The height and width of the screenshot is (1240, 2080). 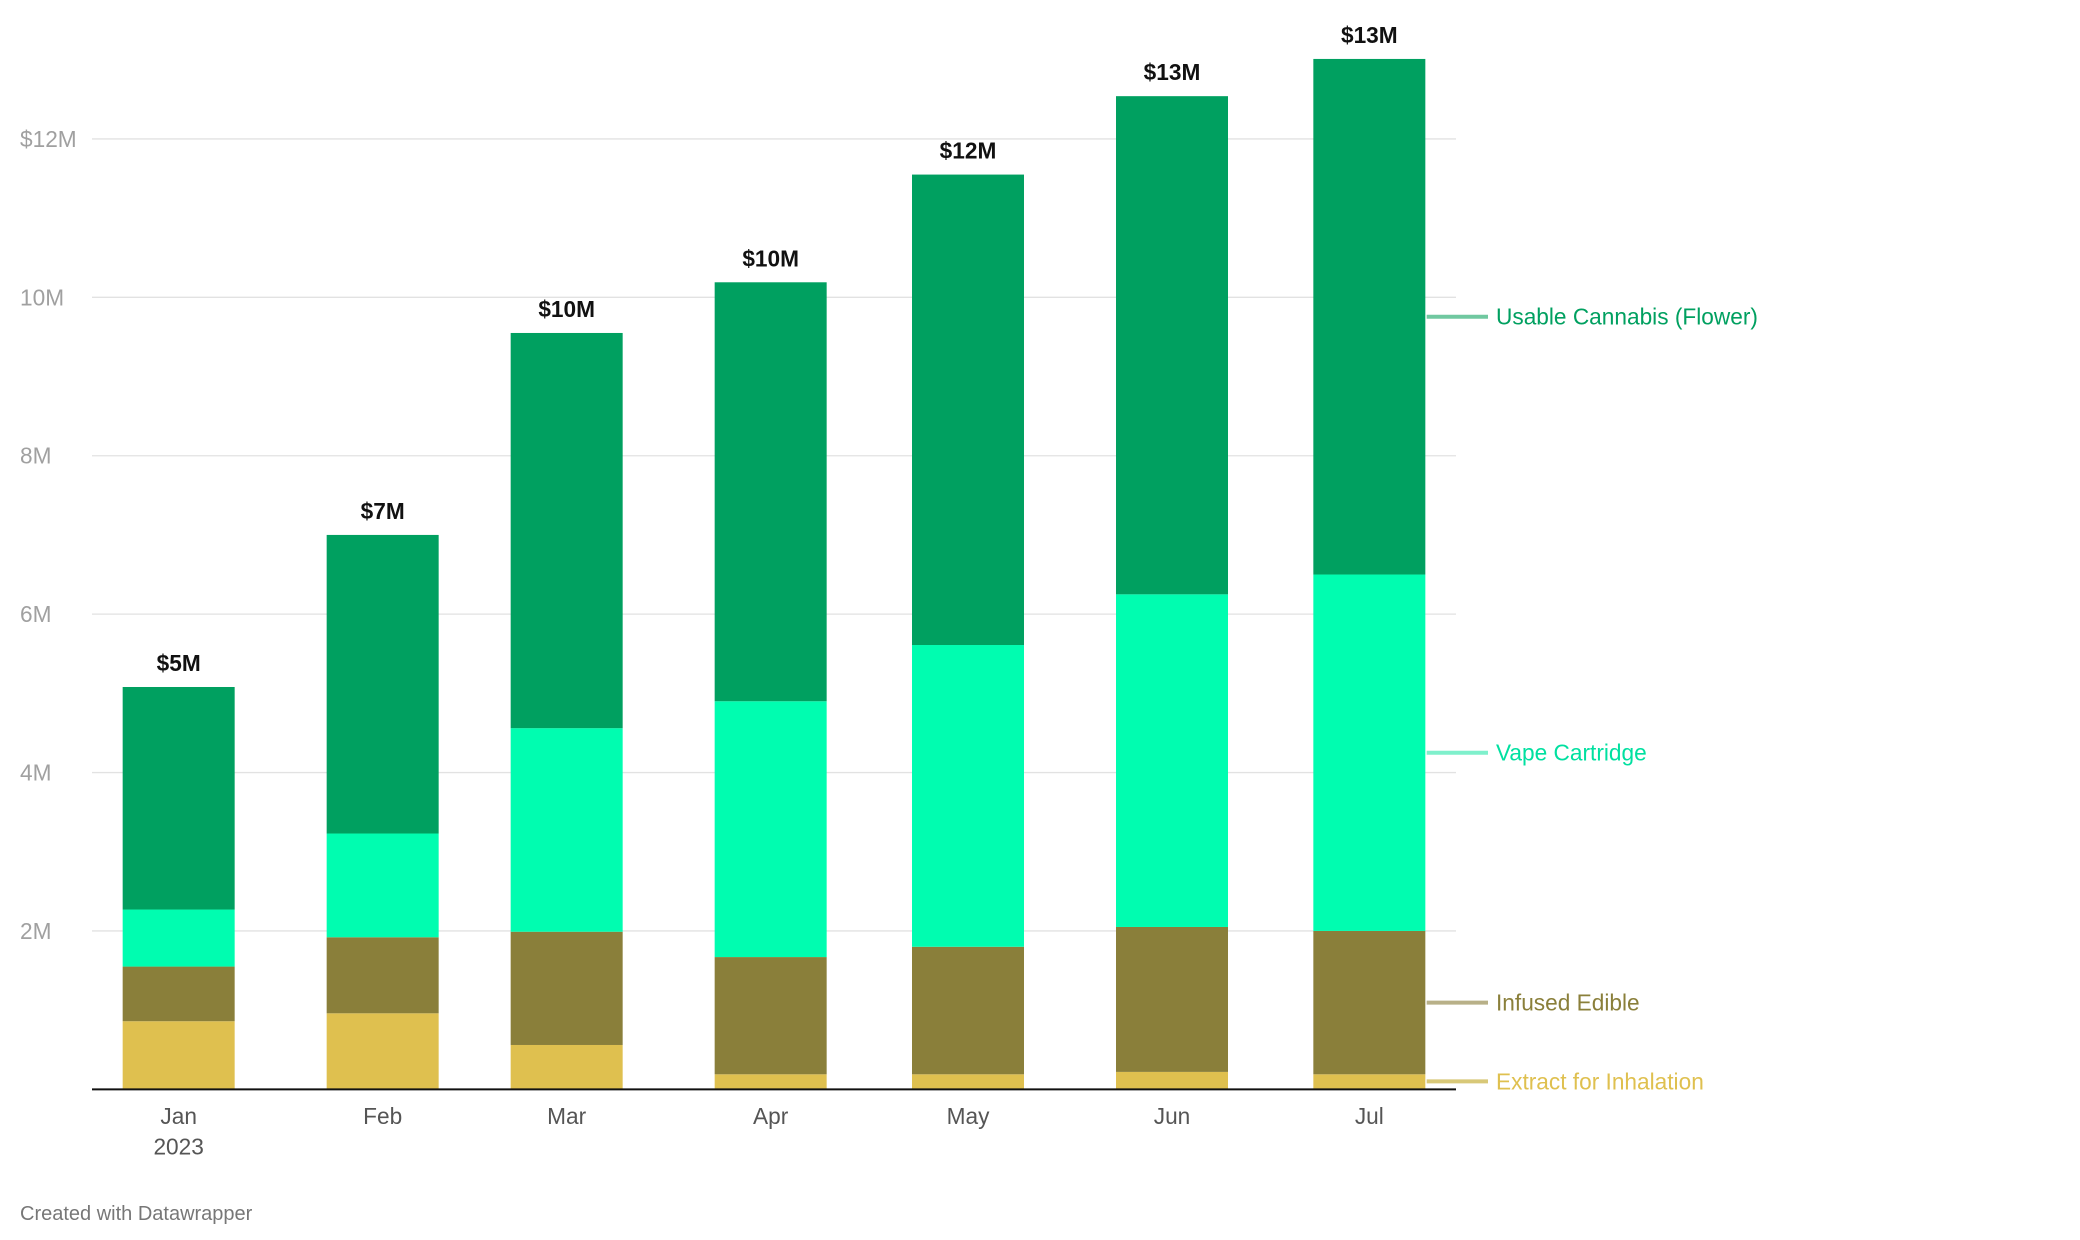 What do you see at coordinates (968, 1116) in the screenshot?
I see `x-tick-label: May` at bounding box center [968, 1116].